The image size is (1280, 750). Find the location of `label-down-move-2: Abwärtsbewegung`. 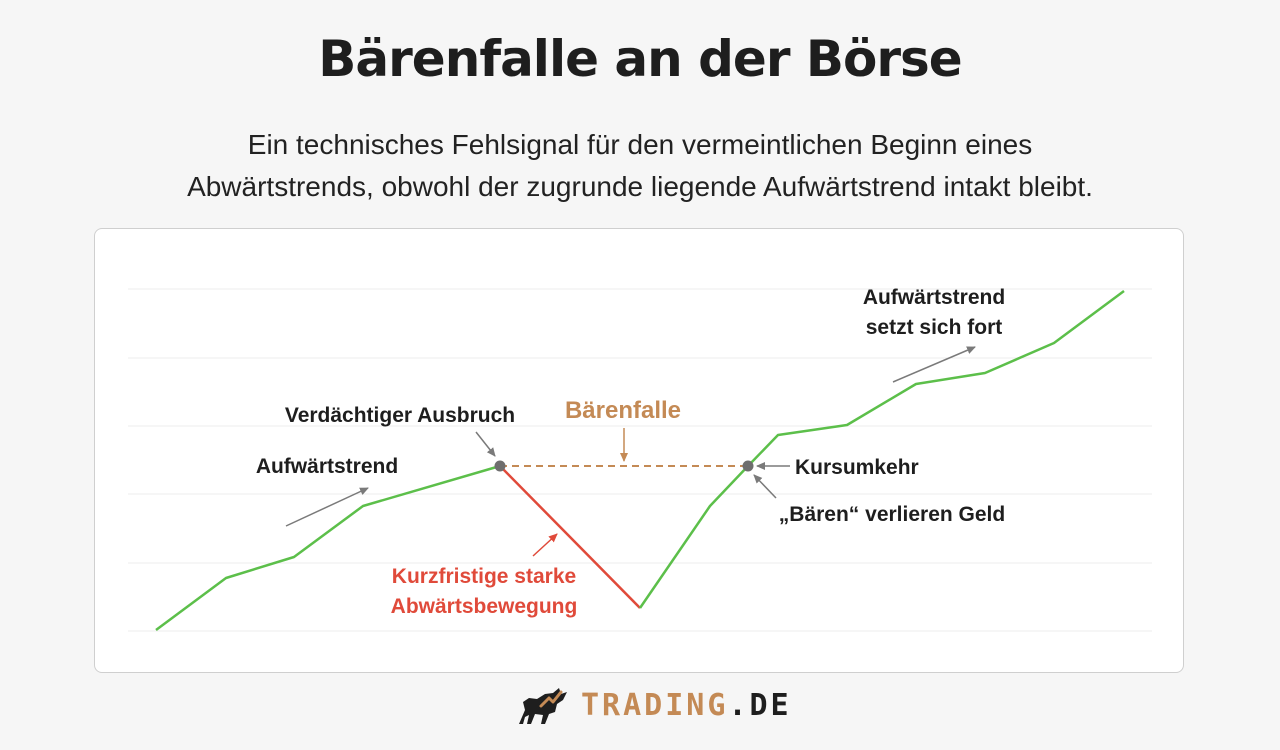

label-down-move-2: Abwärtsbewegung is located at coordinates (484, 606).